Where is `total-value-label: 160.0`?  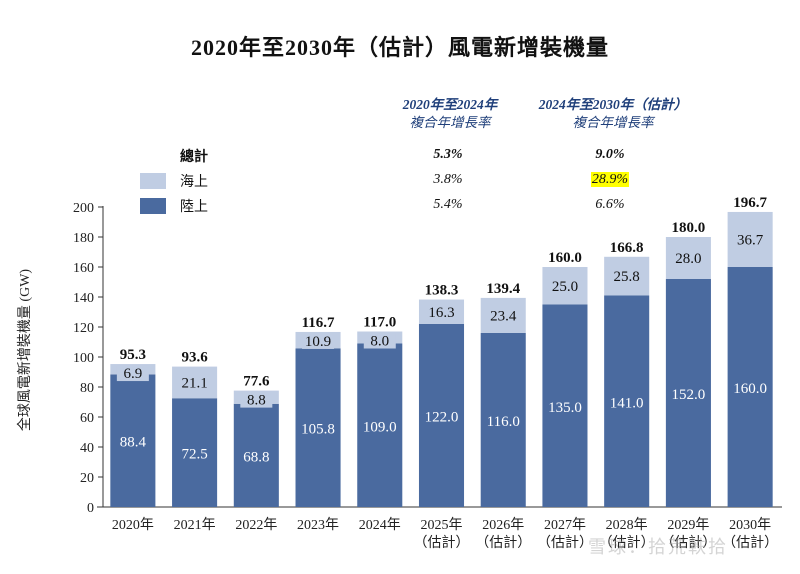 total-value-label: 160.0 is located at coordinates (565, 258).